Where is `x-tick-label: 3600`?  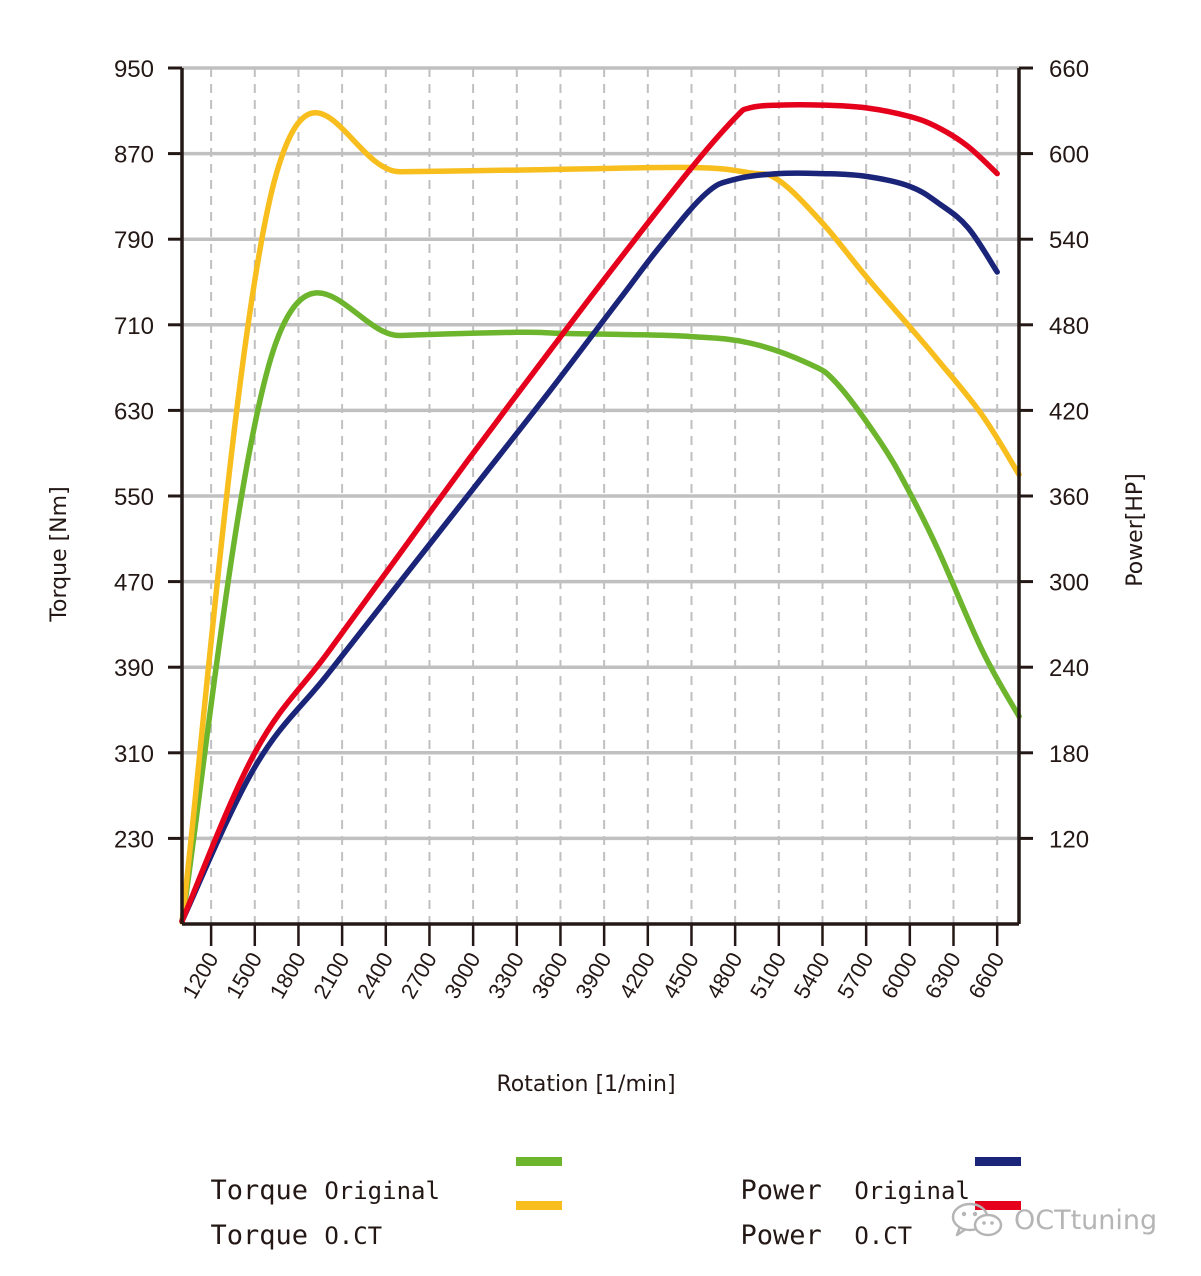
x-tick-label: 3600 is located at coordinates (550, 975).